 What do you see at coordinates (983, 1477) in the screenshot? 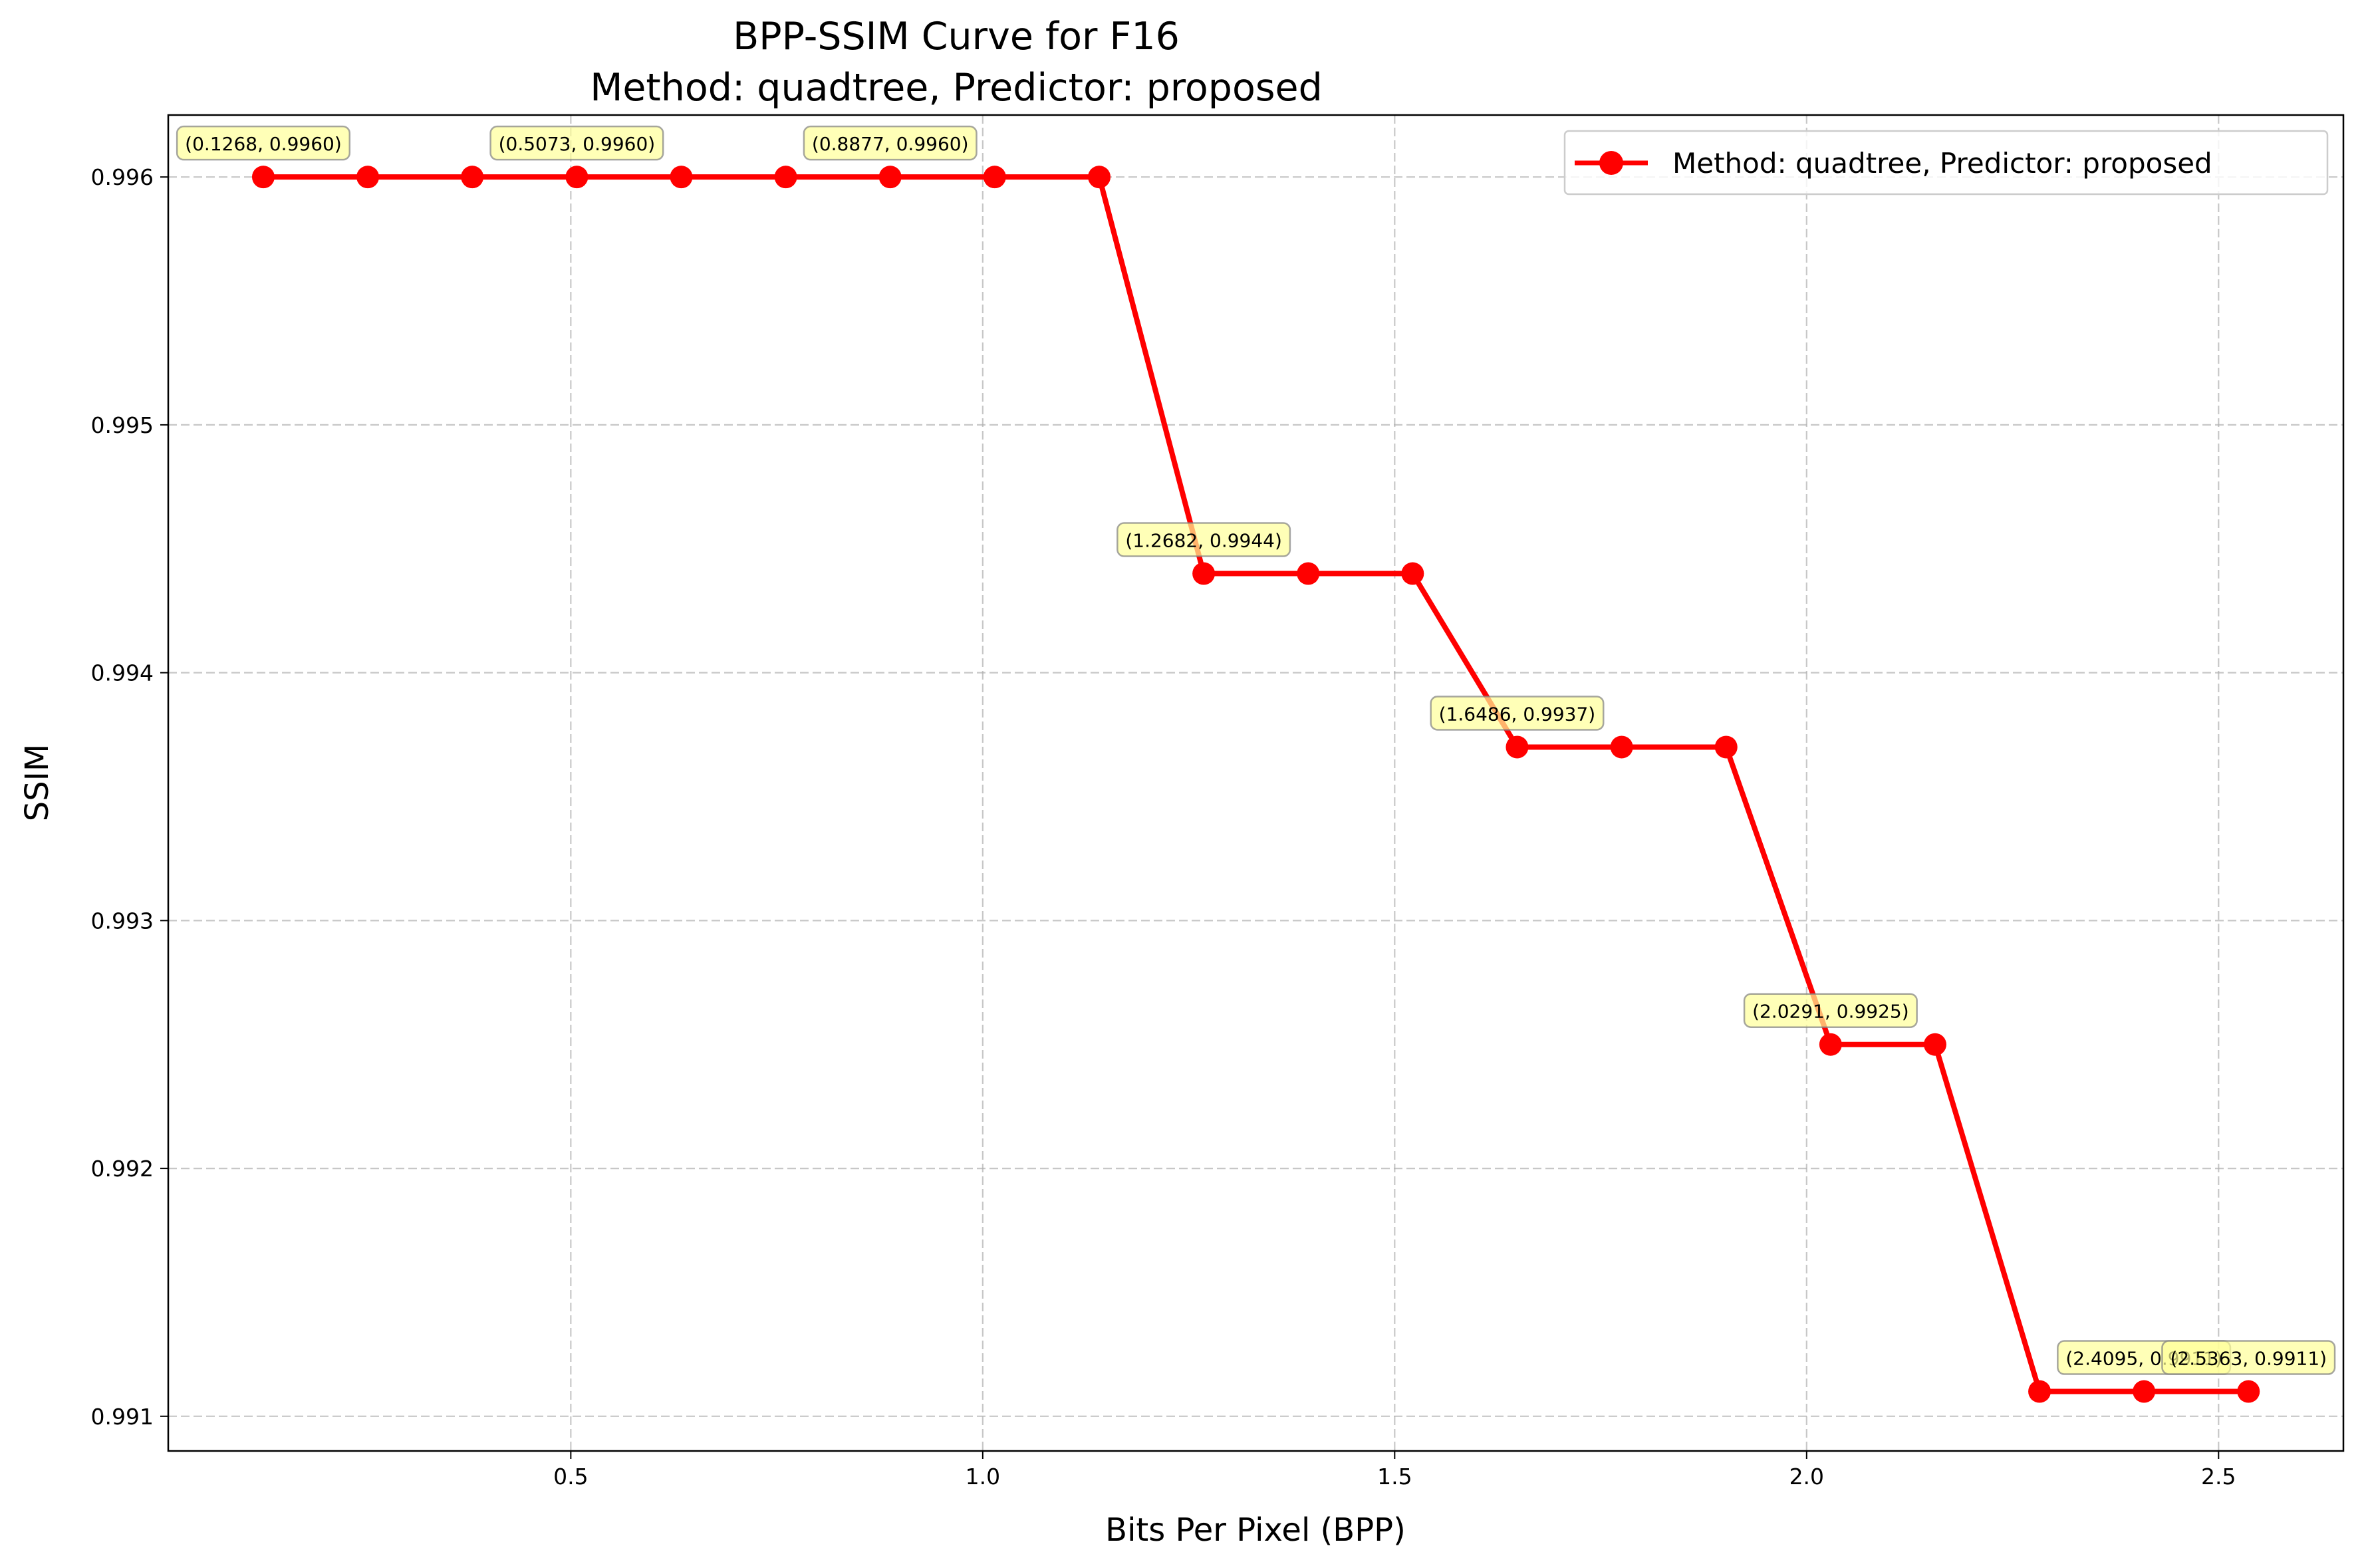
I see `x-tick-label: 1.0` at bounding box center [983, 1477].